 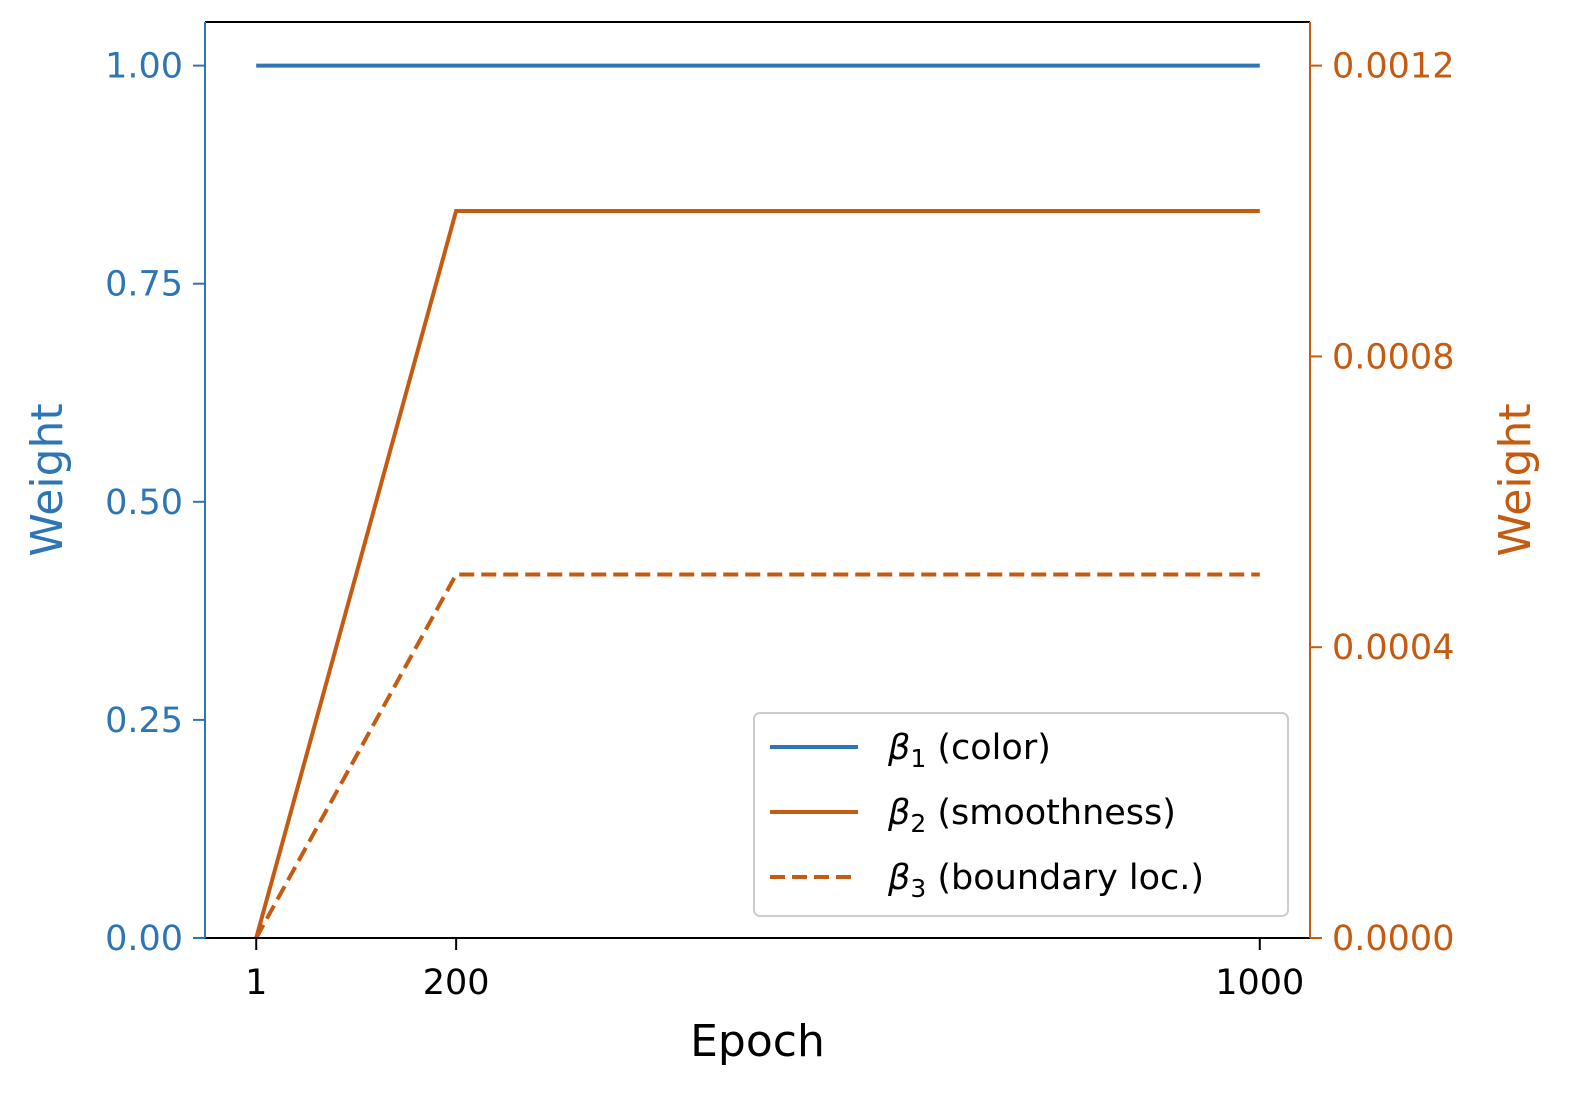 What do you see at coordinates (456, 983) in the screenshot?
I see `x-tick-label: 200` at bounding box center [456, 983].